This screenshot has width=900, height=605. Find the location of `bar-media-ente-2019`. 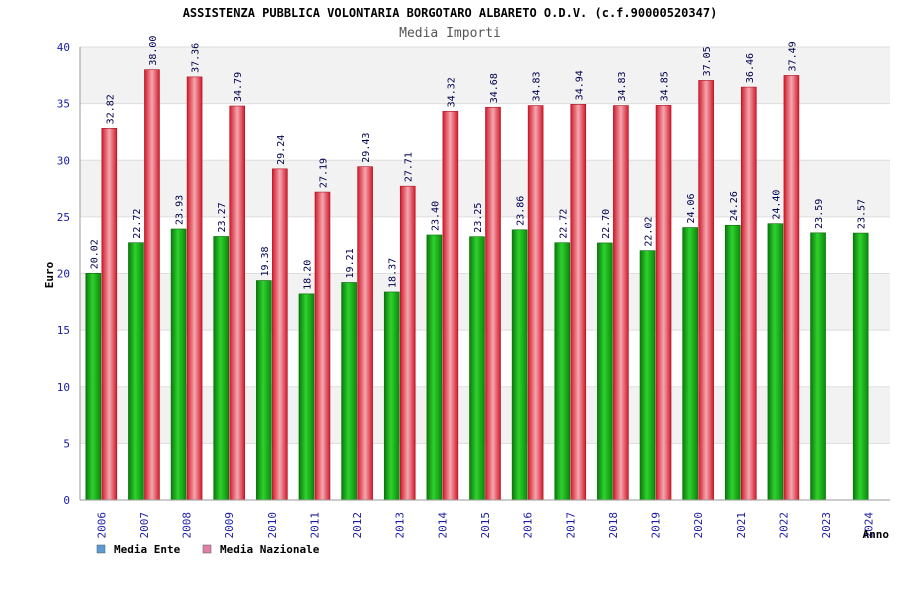

bar-media-ente-2019 is located at coordinates (647, 375).